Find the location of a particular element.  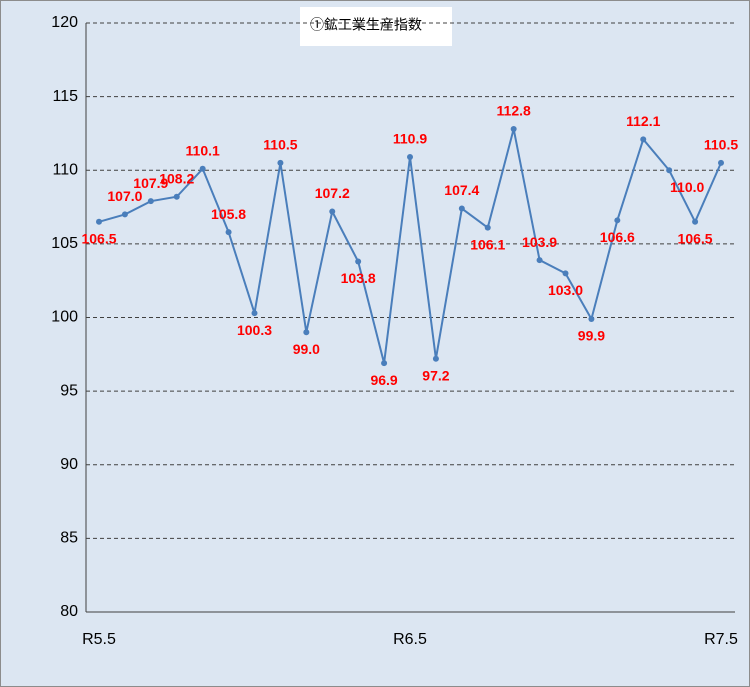

data-label: 112.1 is located at coordinates (643, 121).